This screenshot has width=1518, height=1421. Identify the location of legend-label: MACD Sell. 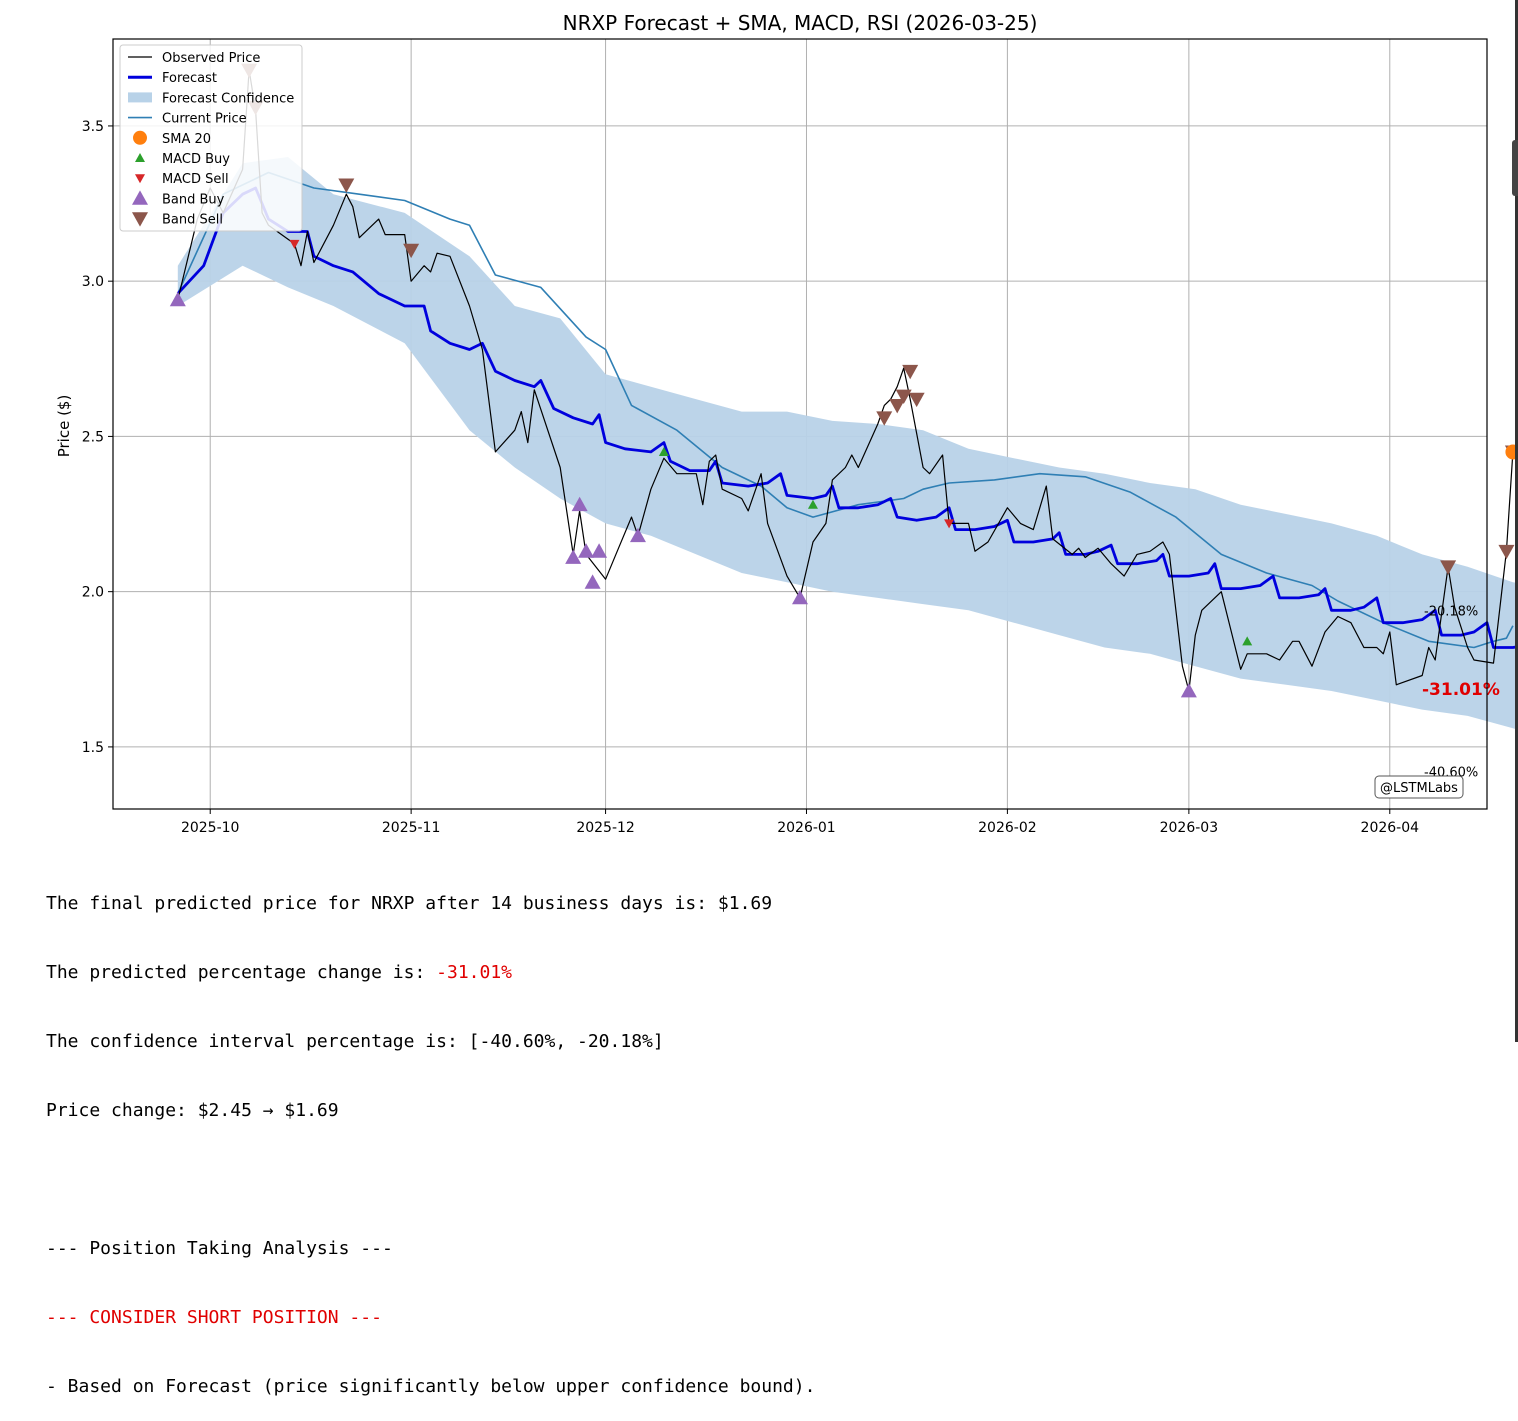
(195, 179).